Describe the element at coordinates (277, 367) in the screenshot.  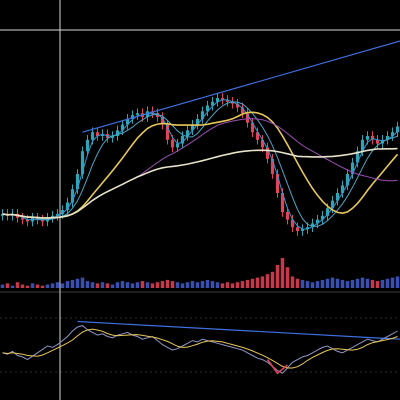
I see `osc-dip-highlight` at that location.